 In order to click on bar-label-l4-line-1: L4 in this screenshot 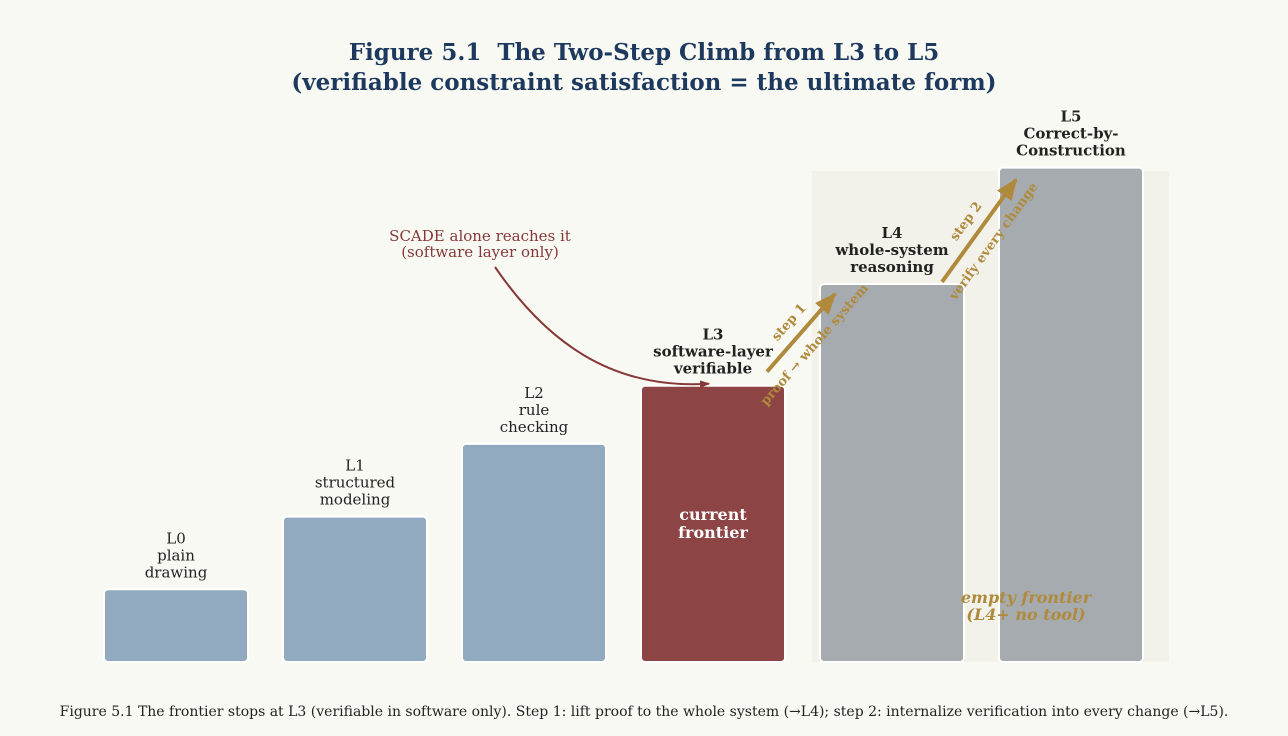, I will do `click(892, 233)`.